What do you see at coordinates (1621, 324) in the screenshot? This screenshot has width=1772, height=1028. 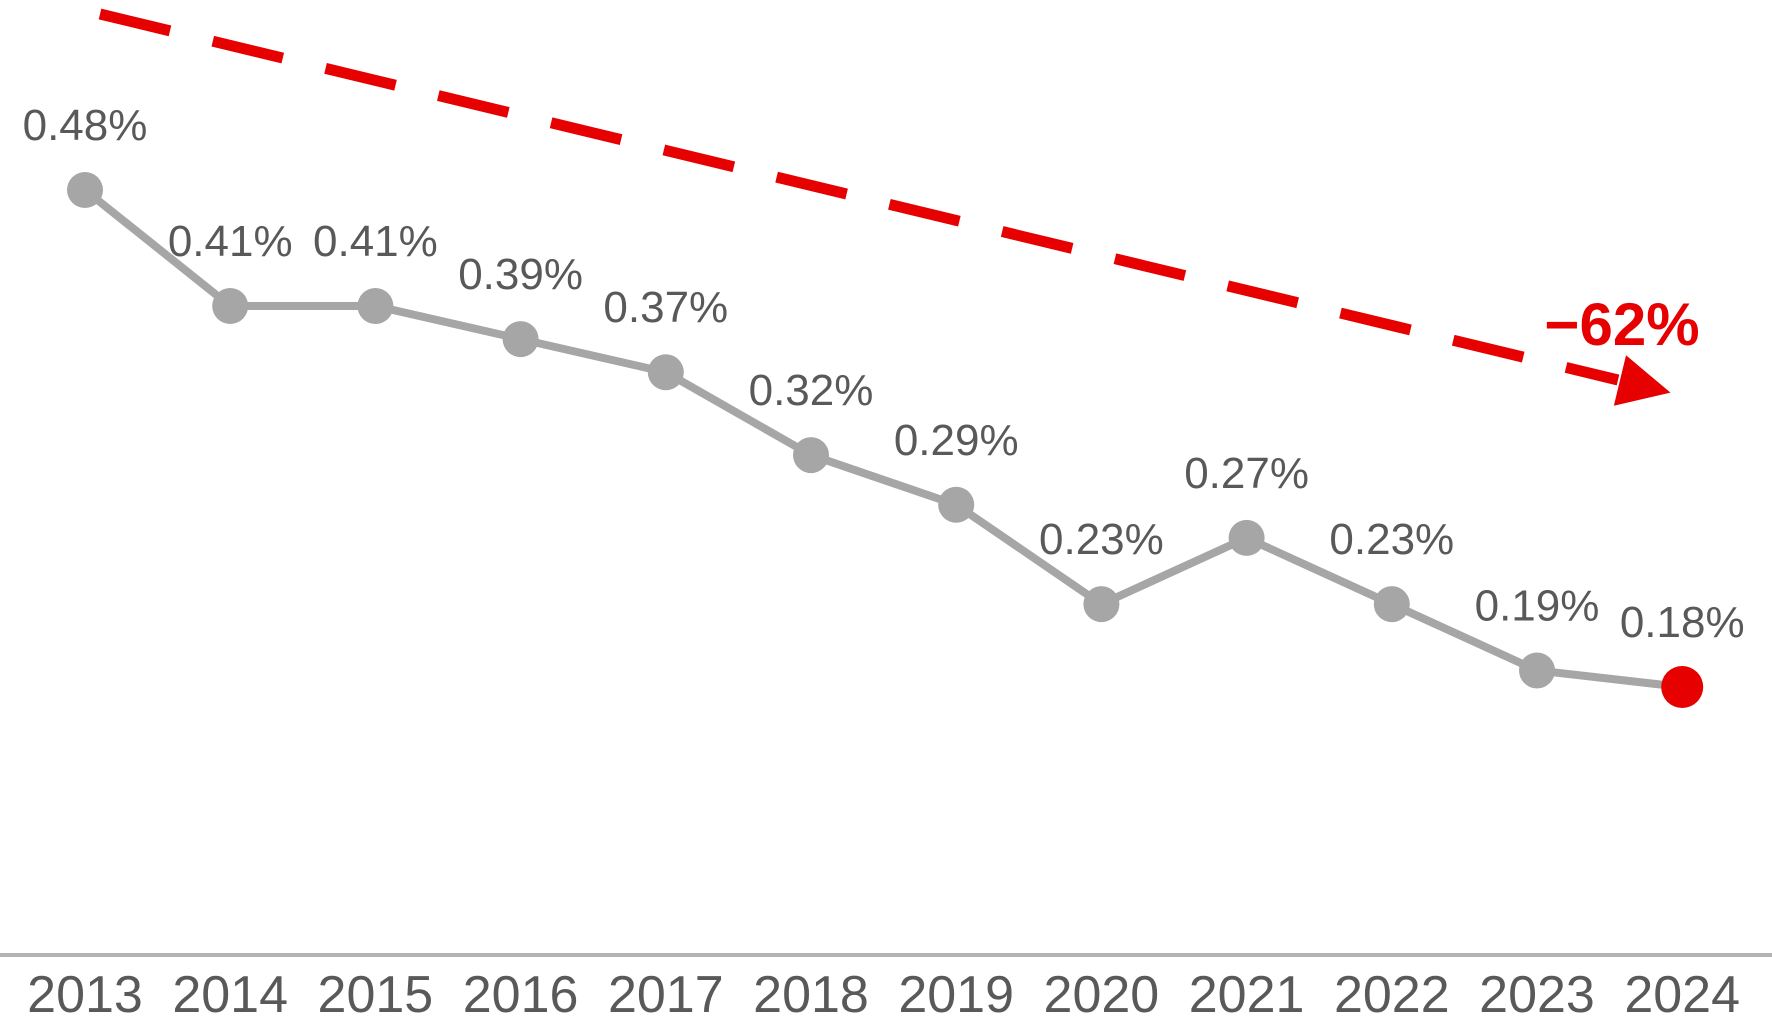 I see `trend-annotation: −62%` at bounding box center [1621, 324].